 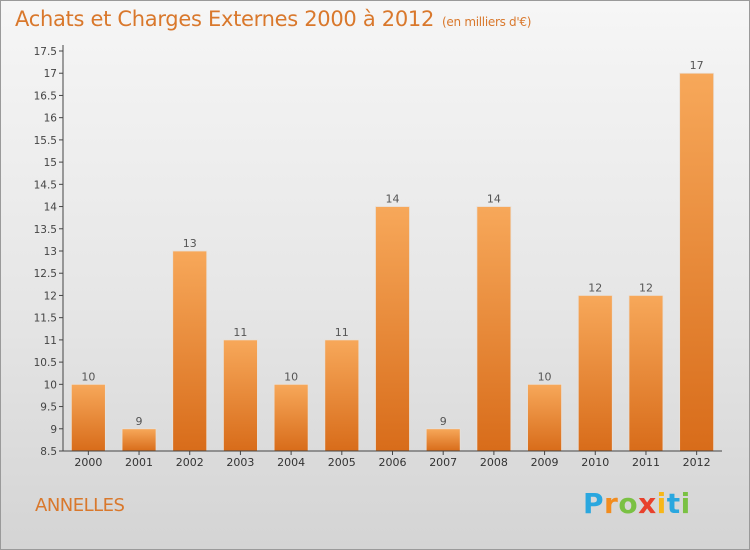 I want to click on x-tick-label: 2011, so click(x=646, y=462).